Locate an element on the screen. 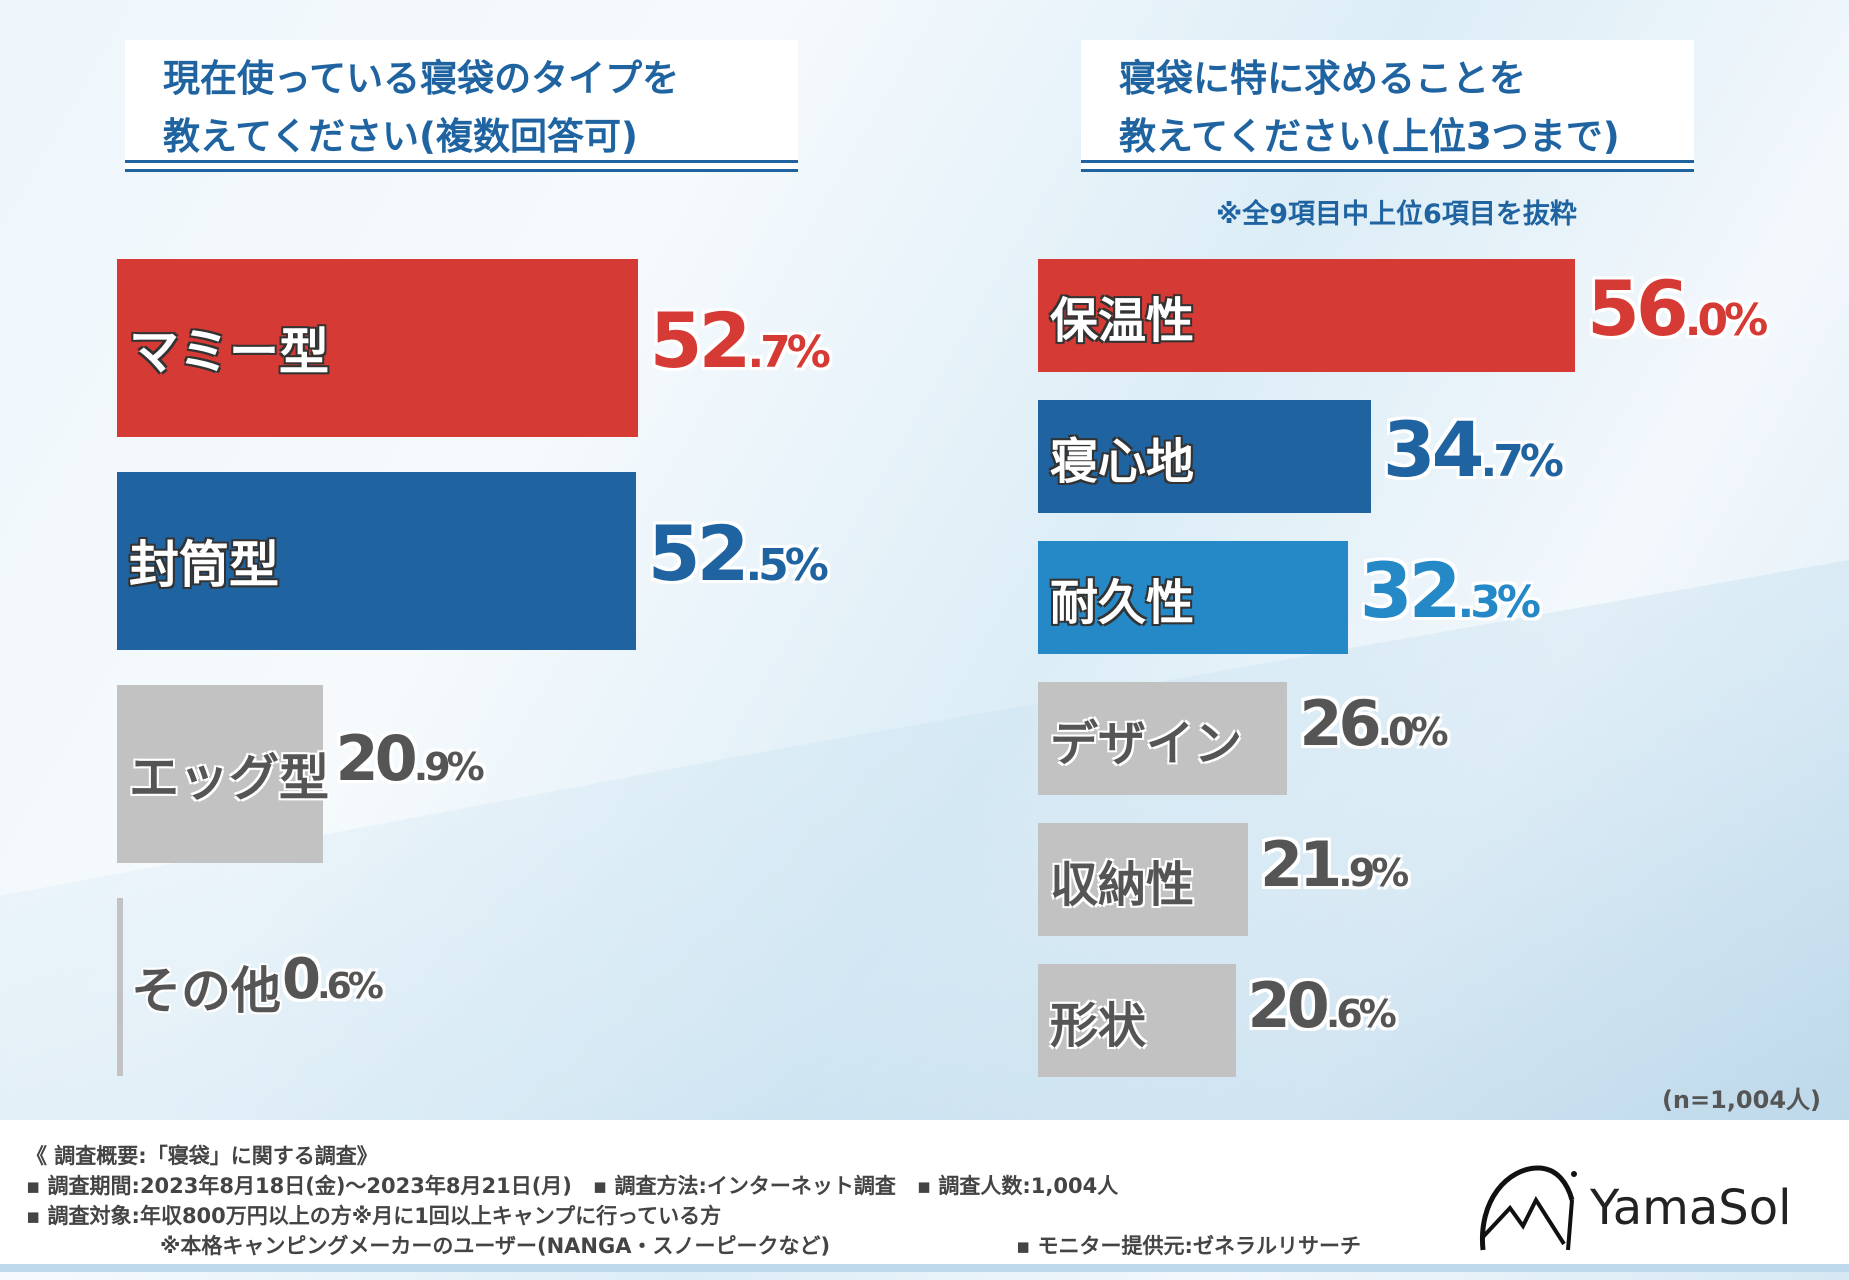 The height and width of the screenshot is (1280, 1849). footer-target: ▪ 調査対象:年収800万円以上の方※月に1回以上キャンプに行っている方 is located at coordinates (374, 1216).